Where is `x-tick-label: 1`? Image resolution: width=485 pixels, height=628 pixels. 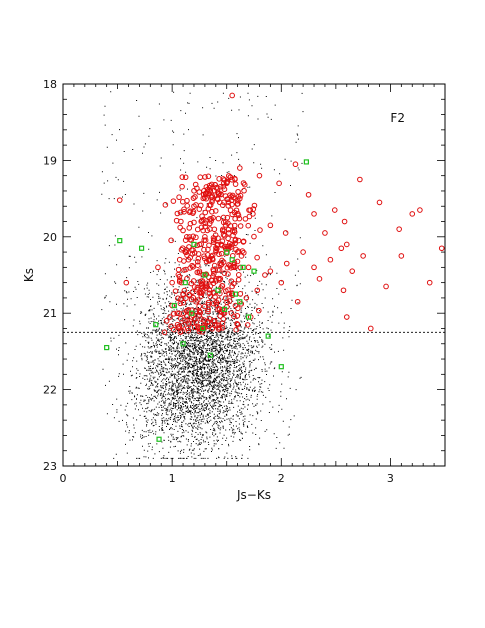 x-tick-label: 1 is located at coordinates (172, 478).